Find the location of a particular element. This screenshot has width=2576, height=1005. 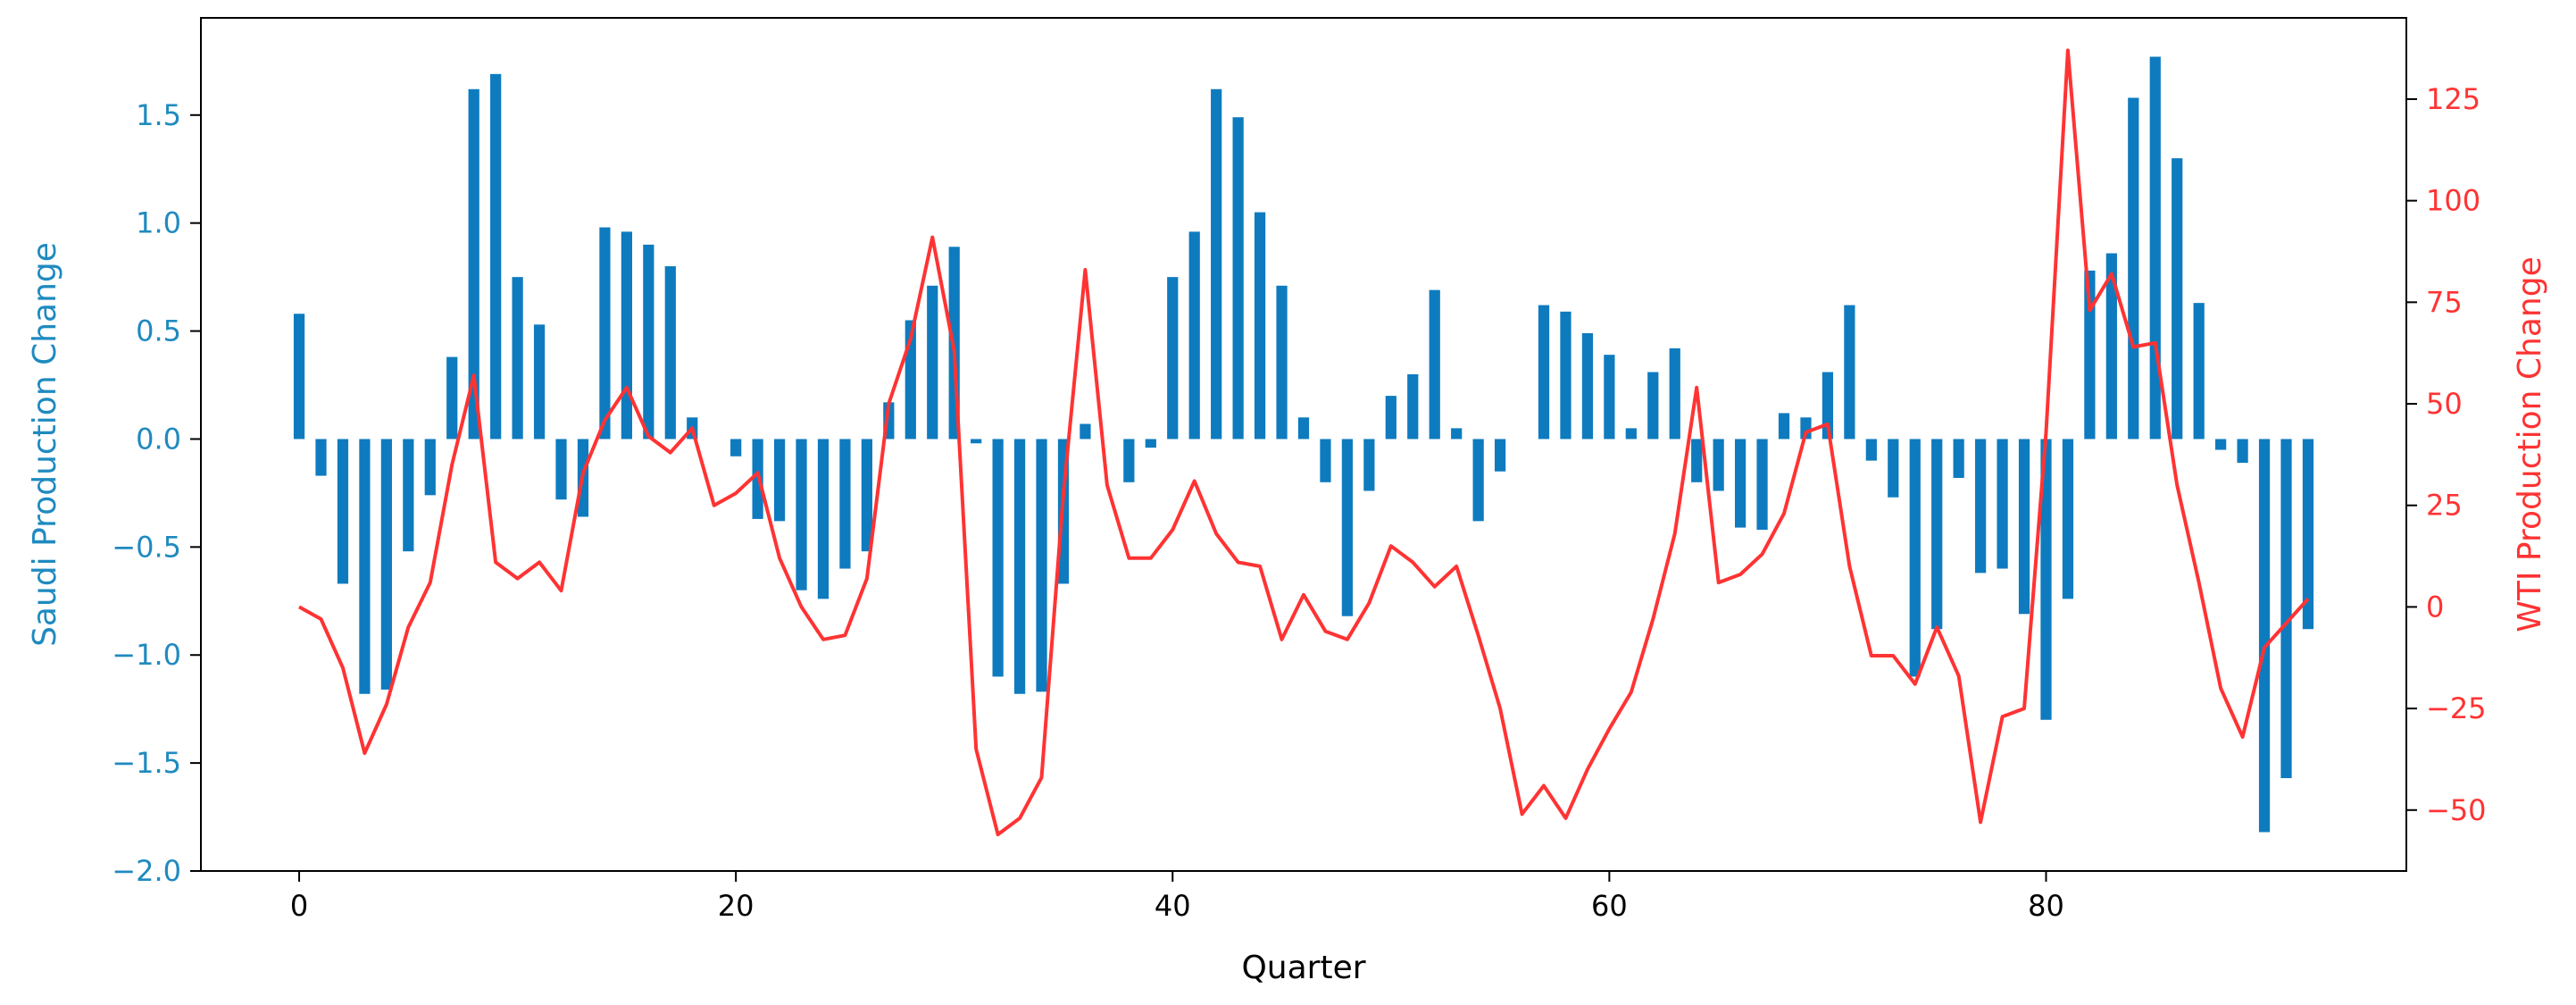

right-tick-label: 75 is located at coordinates (2444, 302).